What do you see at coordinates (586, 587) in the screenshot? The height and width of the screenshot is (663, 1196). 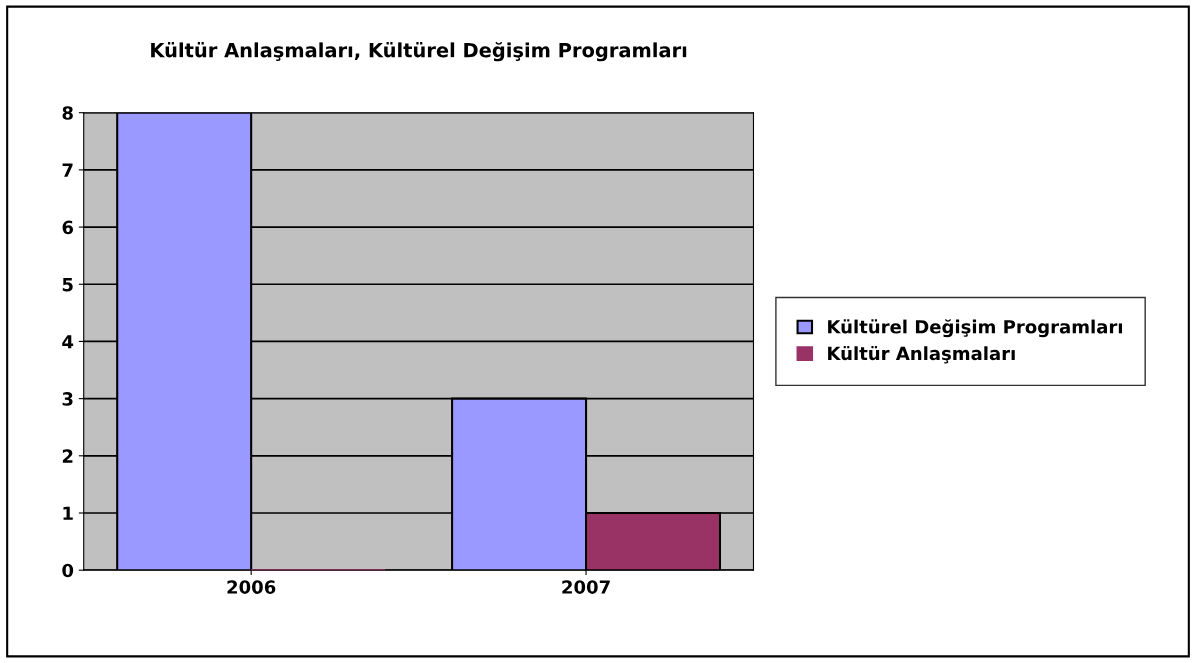 I see `x-tick-label: 2007` at bounding box center [586, 587].